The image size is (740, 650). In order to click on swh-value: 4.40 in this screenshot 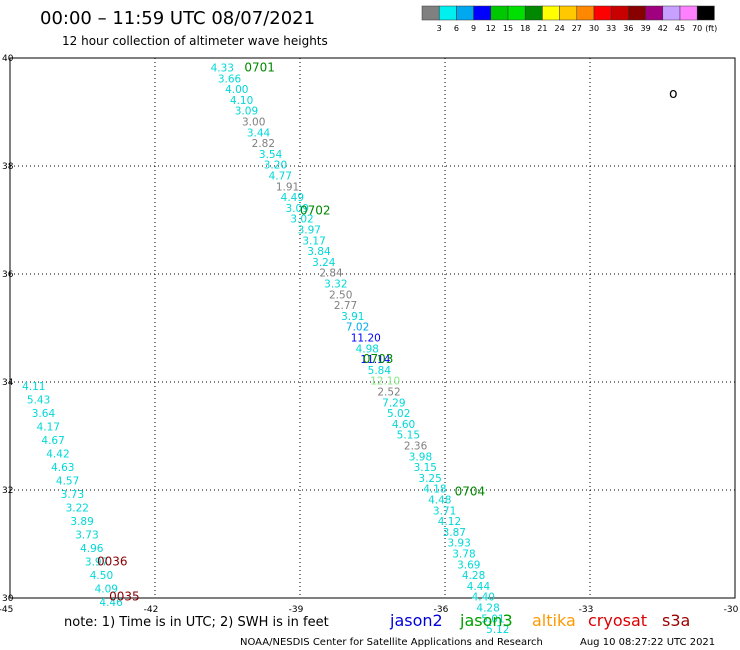, I will do `click(483, 598)`.